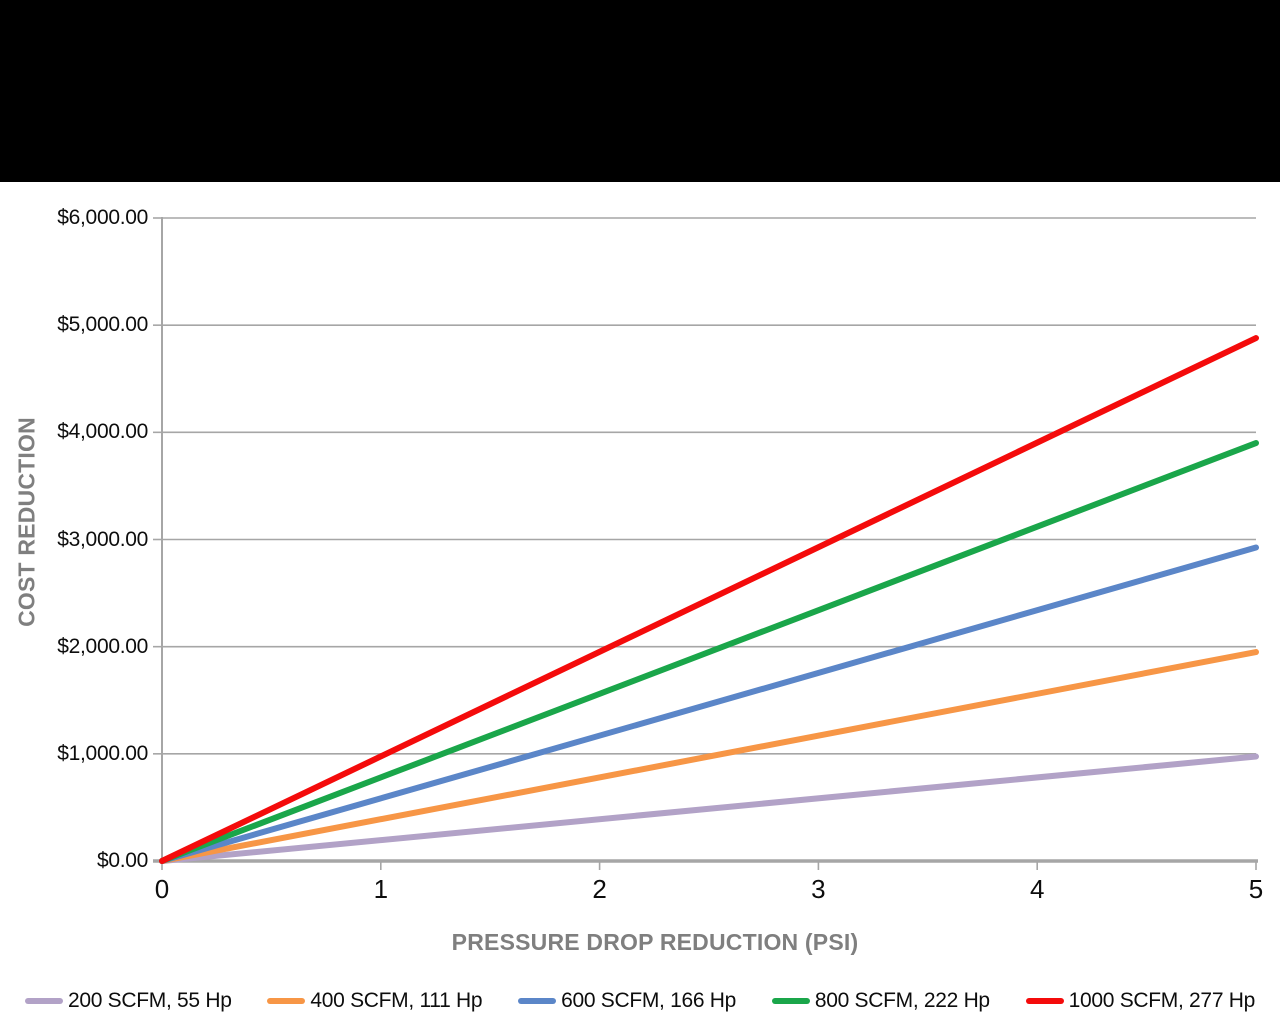  I want to click on legend-item-400-scfm-111-hp: 400 SCFM, 111 Hp, so click(375, 1001).